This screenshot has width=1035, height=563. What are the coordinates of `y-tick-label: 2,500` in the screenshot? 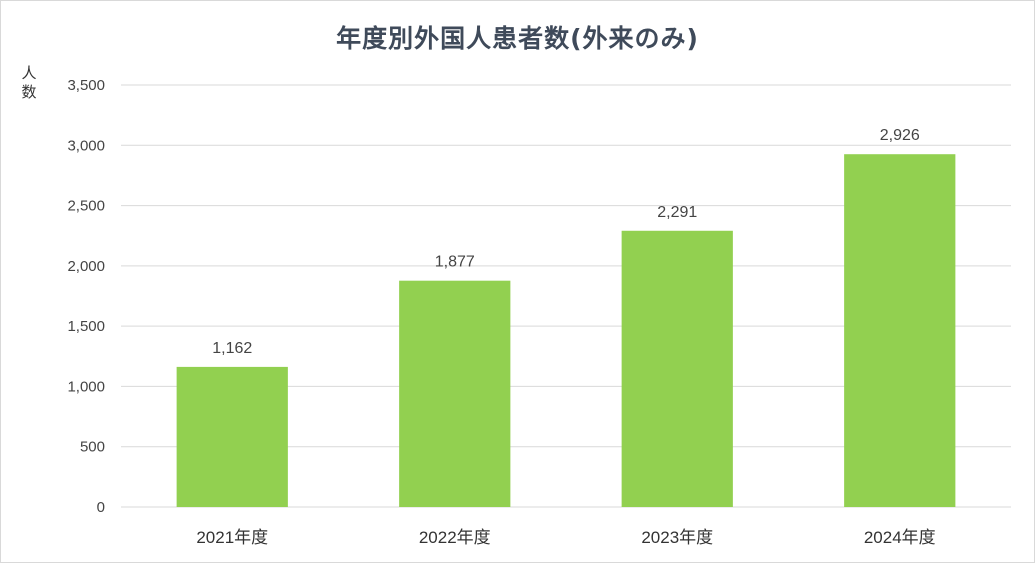 It's located at (86, 206).